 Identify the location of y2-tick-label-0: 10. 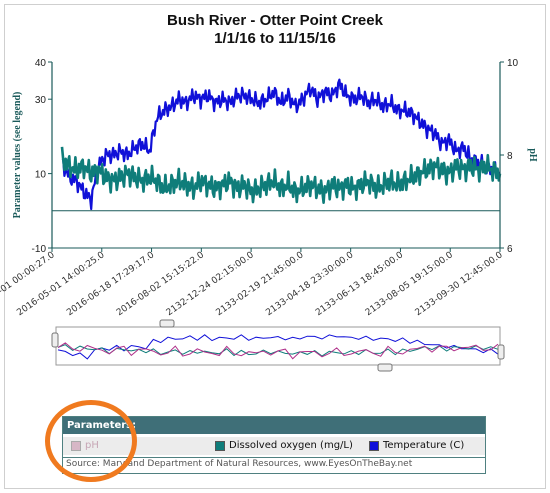
(513, 63).